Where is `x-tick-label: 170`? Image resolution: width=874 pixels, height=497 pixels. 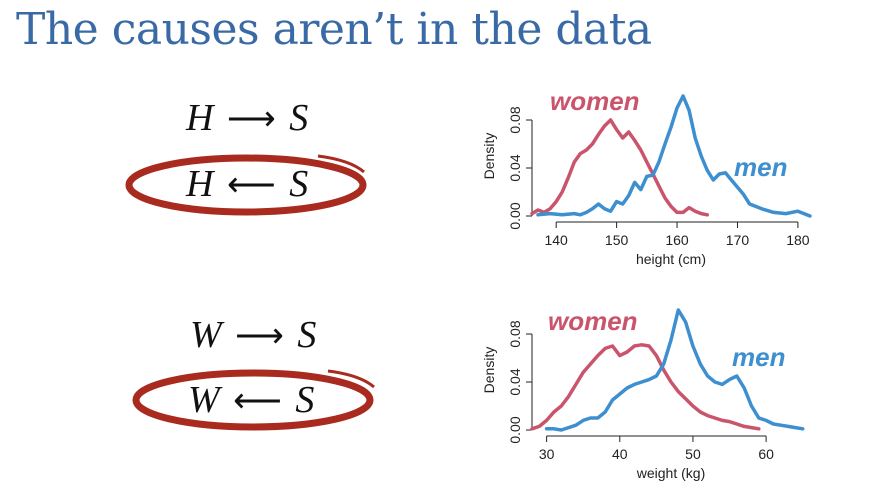
x-tick-label: 170 is located at coordinates (738, 240).